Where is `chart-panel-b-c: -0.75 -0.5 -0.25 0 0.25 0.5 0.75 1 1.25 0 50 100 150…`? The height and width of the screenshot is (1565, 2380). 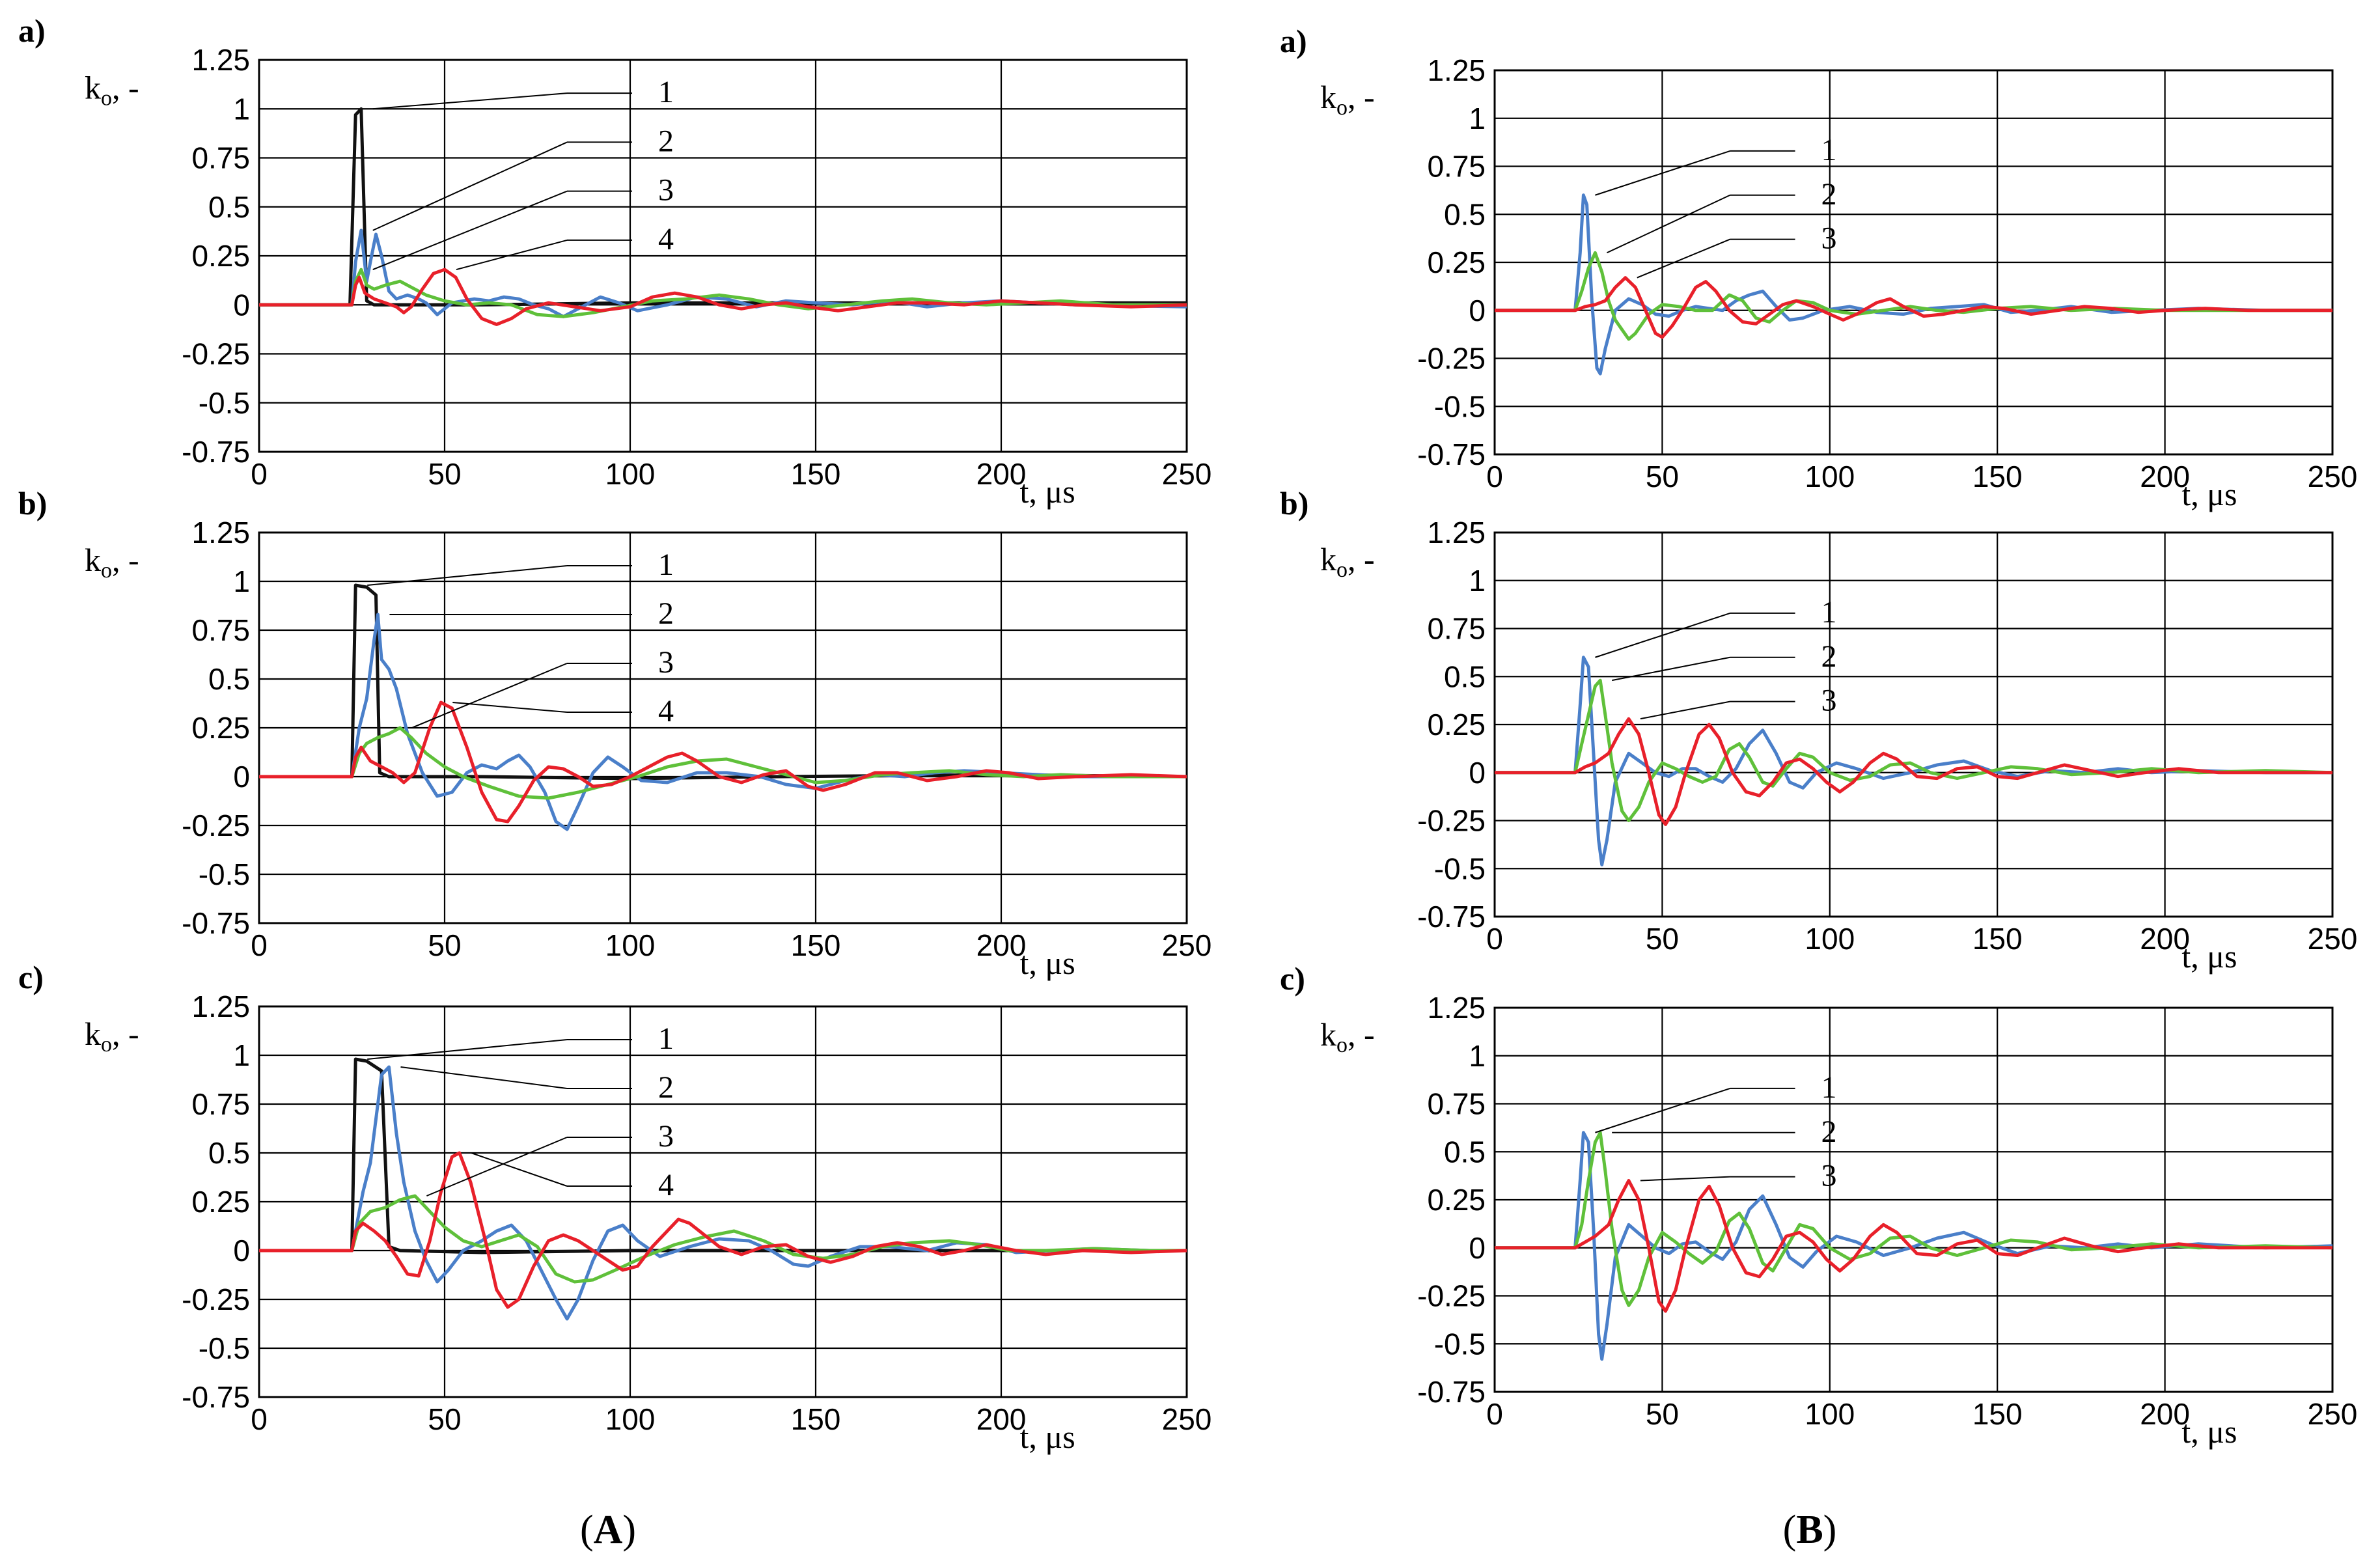 chart-panel-b-c: -0.75 -0.5 -0.25 0 0.25 0.5 0.75 1 1.25 0 50 100 150… is located at coordinates (1819, 1205).